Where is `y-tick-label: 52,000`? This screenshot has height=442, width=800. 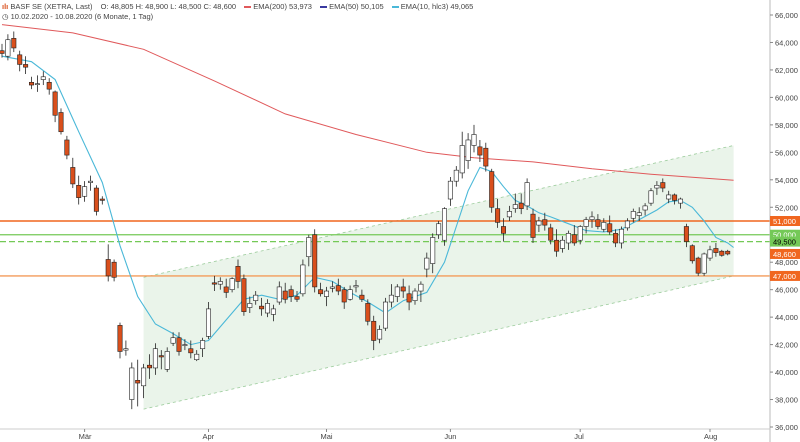 y-tick-label: 52,000 is located at coordinates (786, 207).